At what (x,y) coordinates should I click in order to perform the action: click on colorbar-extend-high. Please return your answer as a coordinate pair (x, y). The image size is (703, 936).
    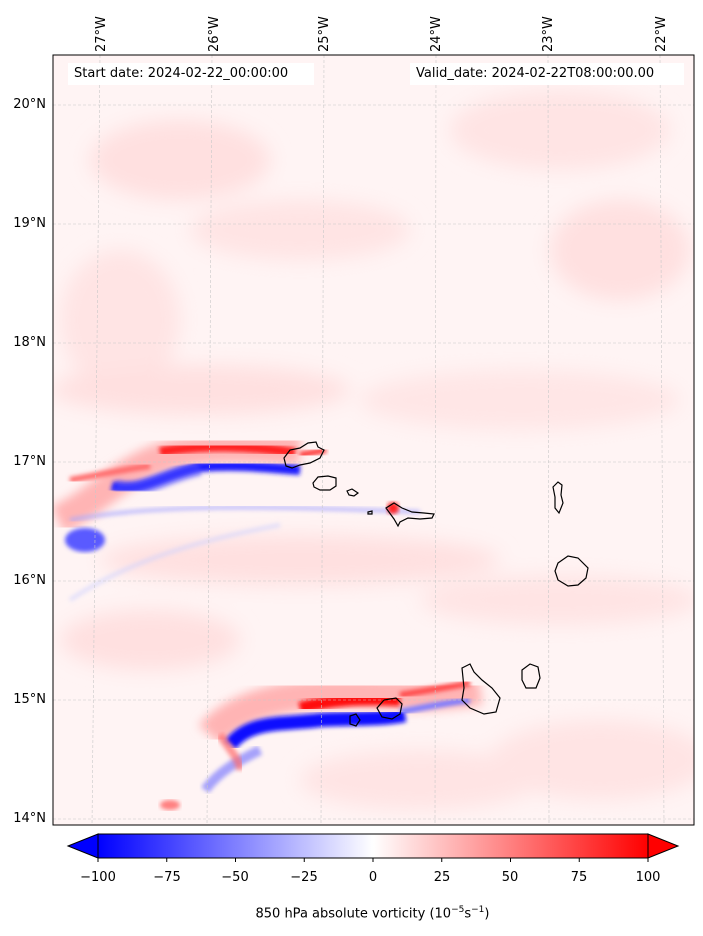
    Looking at the image, I should click on (663, 846).